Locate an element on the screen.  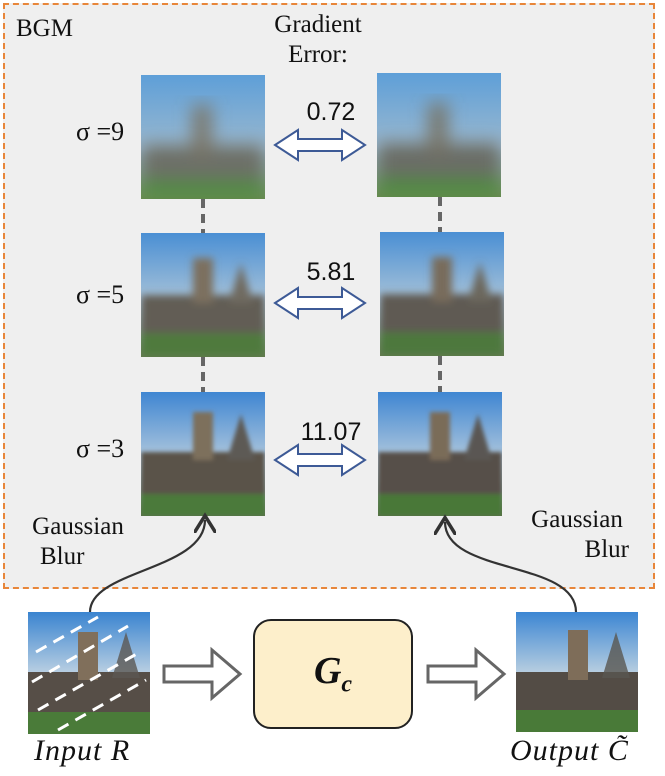
error-value-sigma-9: 0.72 is located at coordinates (331, 112).